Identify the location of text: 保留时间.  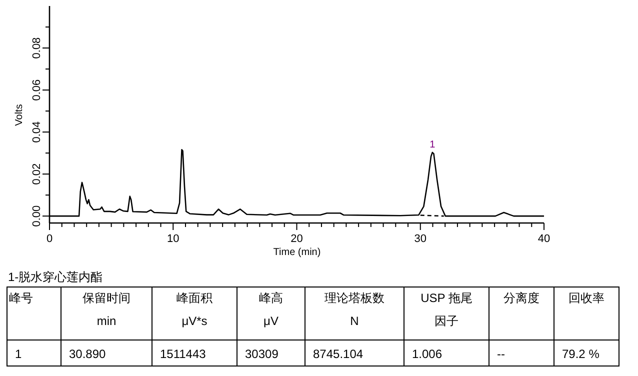
(106, 298).